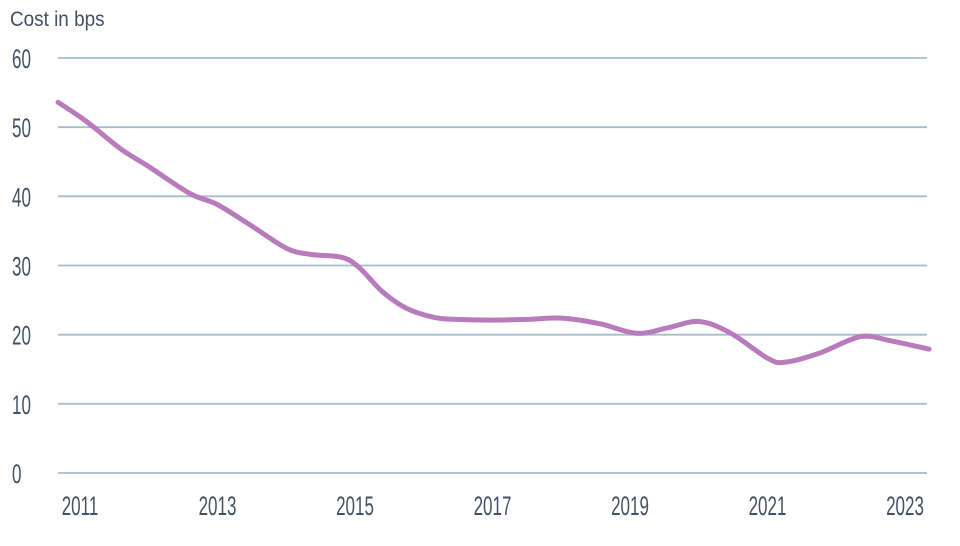 This screenshot has height=546, width=960. I want to click on y-tick-label-40: 40, so click(21, 197).